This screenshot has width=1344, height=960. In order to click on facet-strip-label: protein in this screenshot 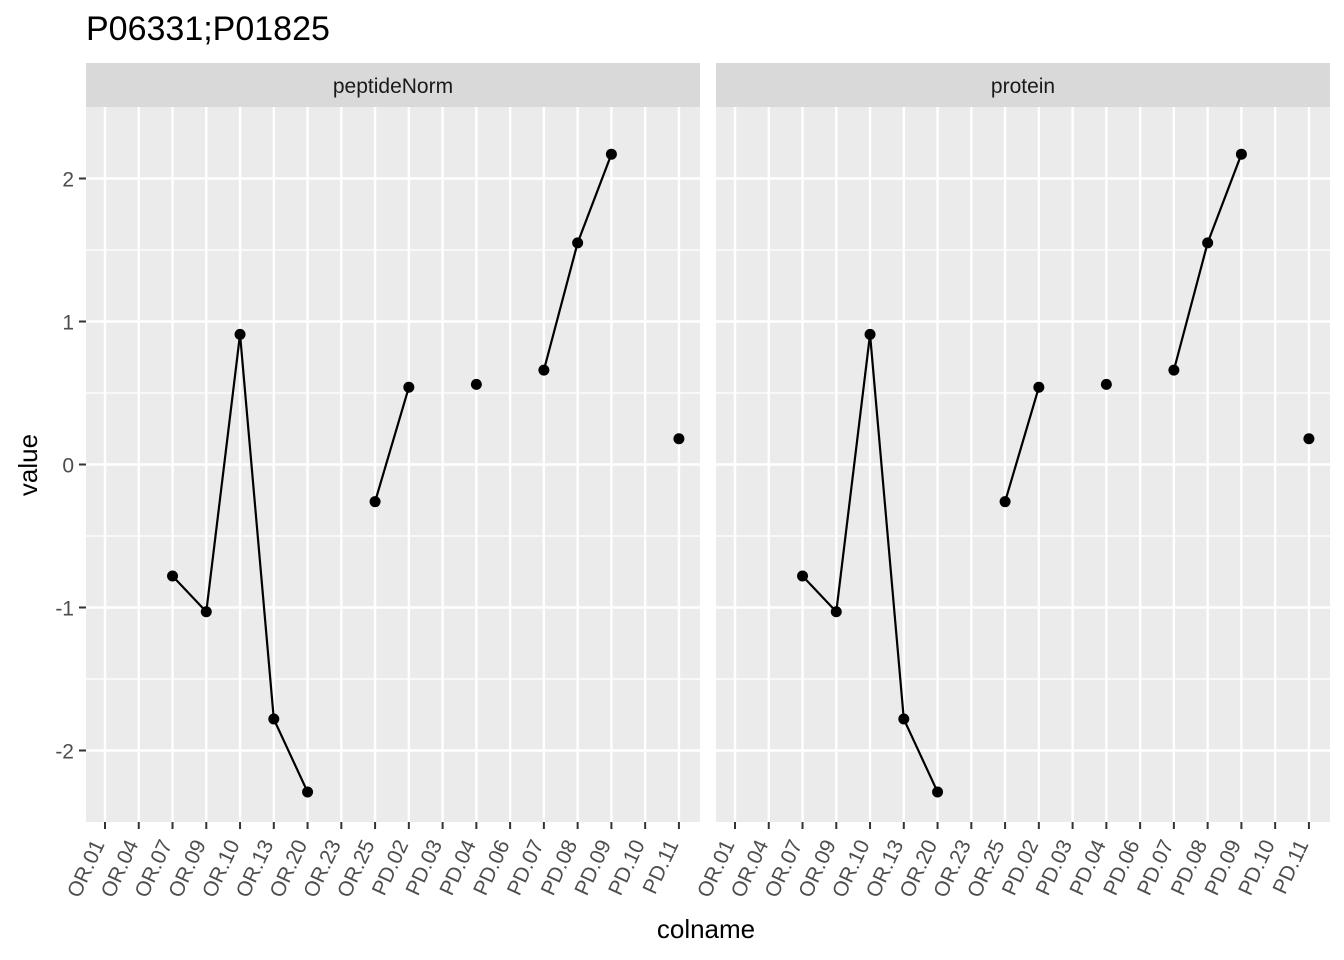, I will do `click(1023, 86)`.